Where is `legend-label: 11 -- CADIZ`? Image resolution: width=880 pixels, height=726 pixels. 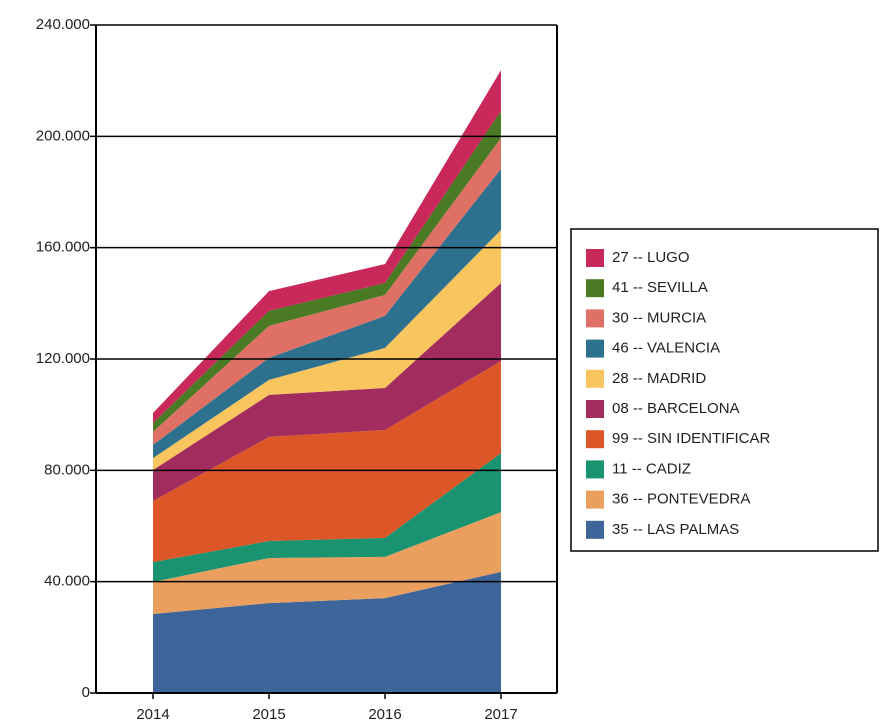
legend-label: 11 -- CADIZ is located at coordinates (651, 468).